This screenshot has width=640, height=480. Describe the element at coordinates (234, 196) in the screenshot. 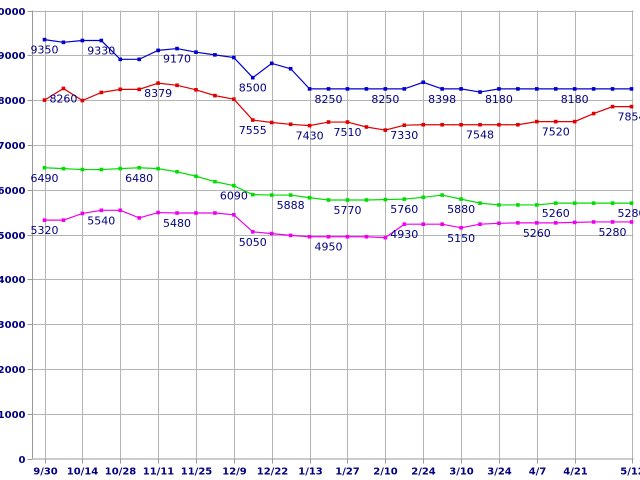

I see `data-point-label: 6090` at that location.